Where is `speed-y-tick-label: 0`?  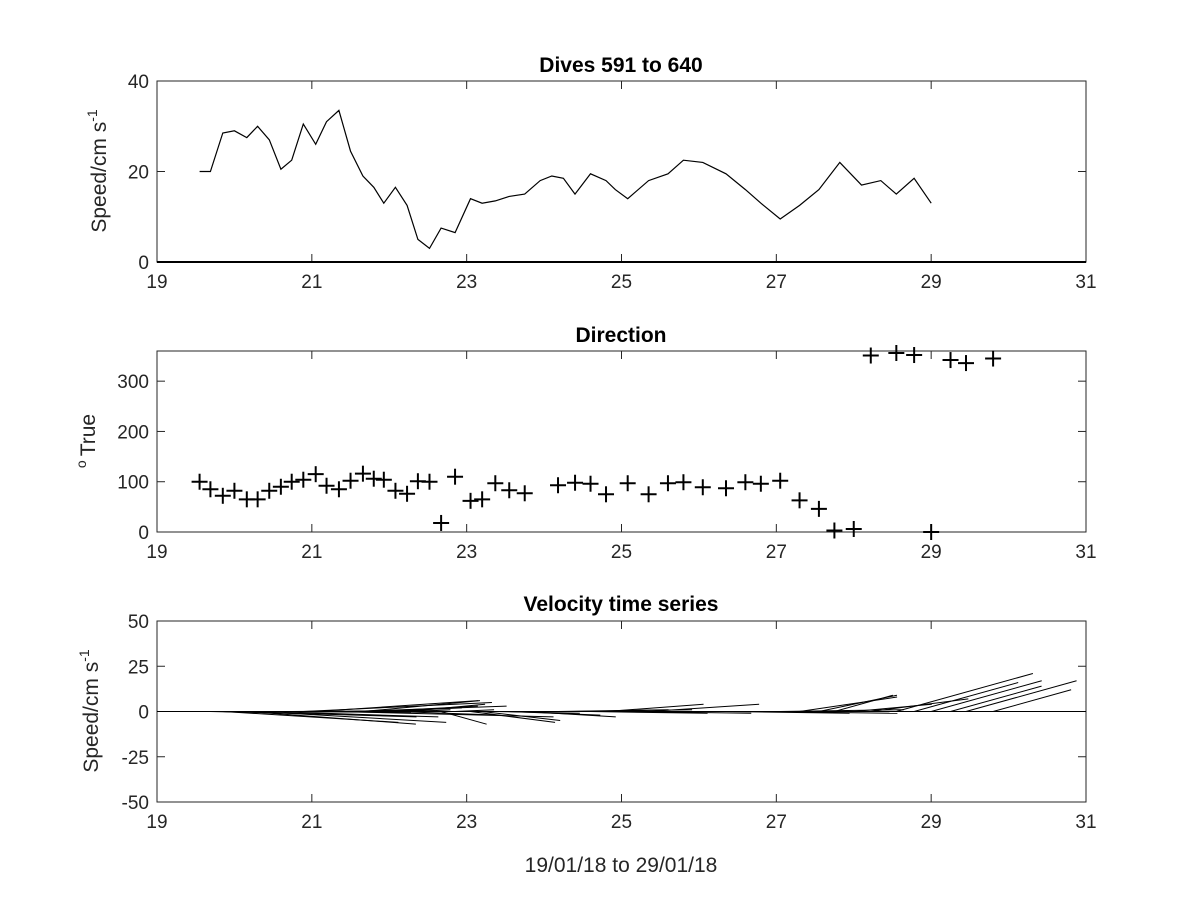 speed-y-tick-label: 0 is located at coordinates (143, 263).